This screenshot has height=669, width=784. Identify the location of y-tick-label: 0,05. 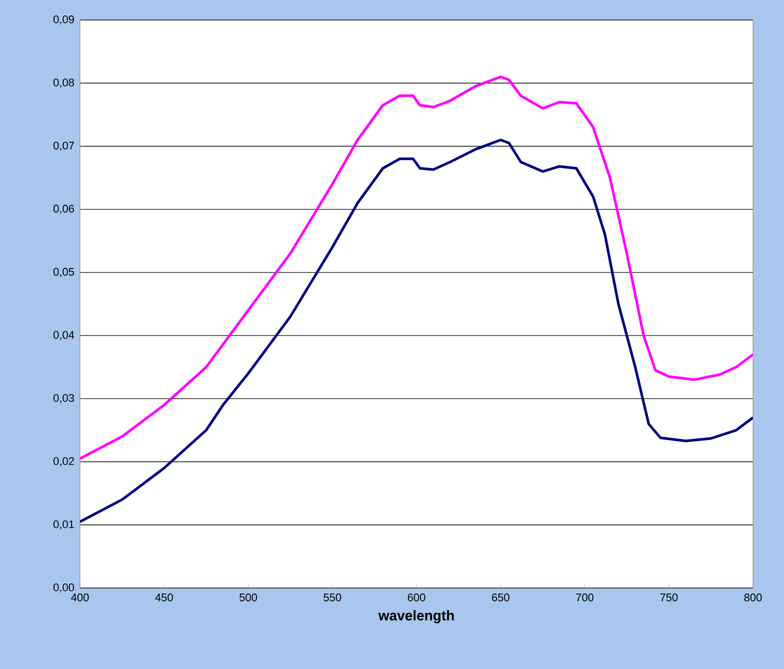
(63, 272).